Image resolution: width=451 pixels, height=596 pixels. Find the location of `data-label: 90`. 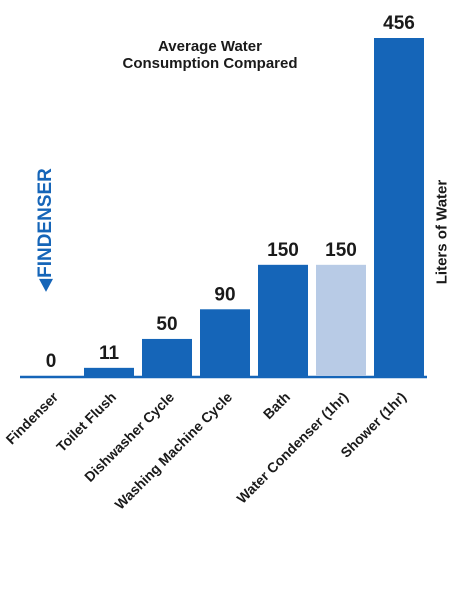

data-label: 90 is located at coordinates (224, 294).